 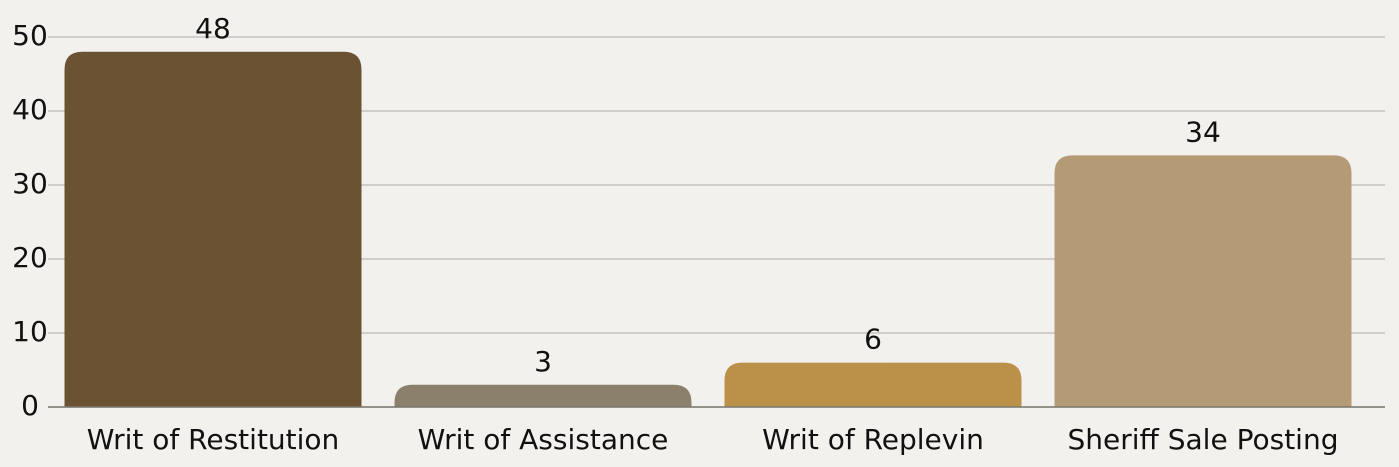 I want to click on value-label: 48, so click(x=213, y=28).